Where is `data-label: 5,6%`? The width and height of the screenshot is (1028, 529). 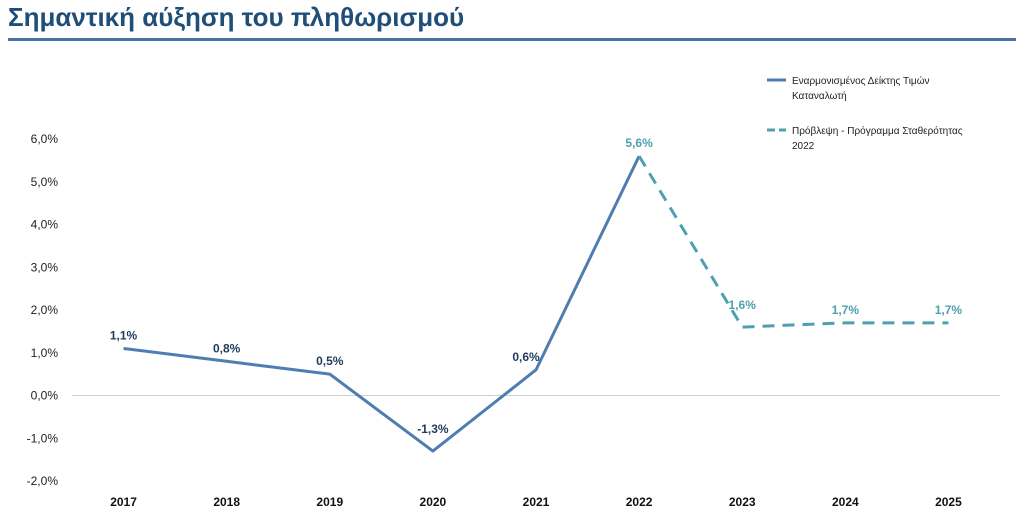
data-label: 5,6% is located at coordinates (639, 143).